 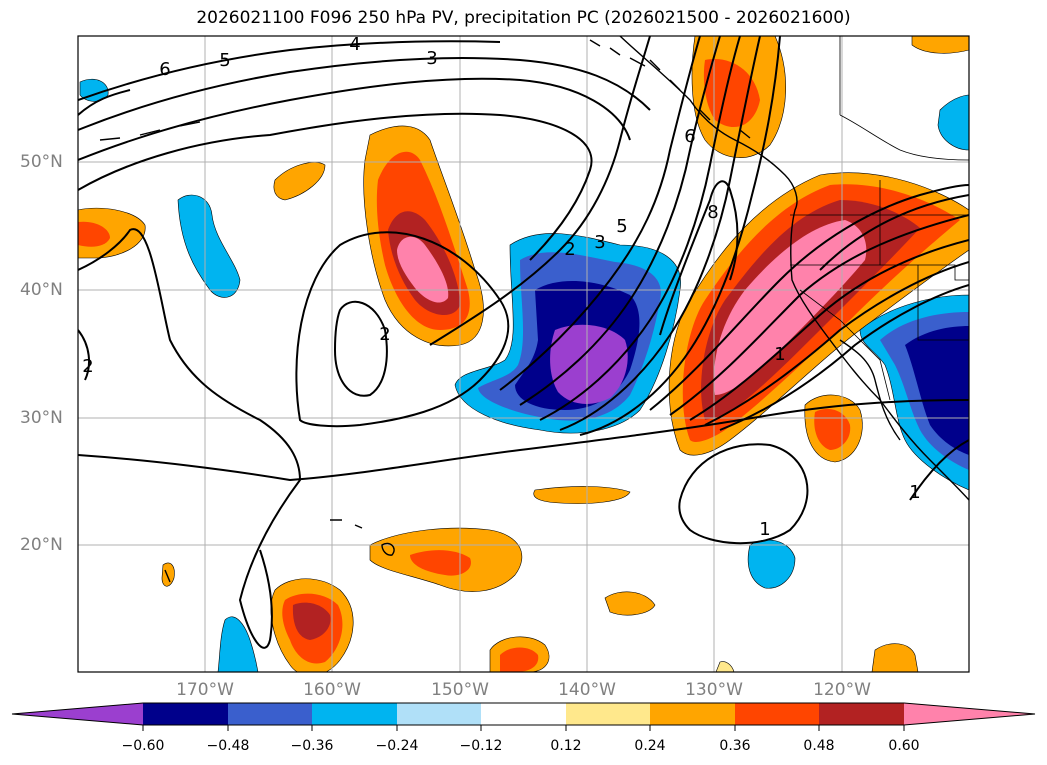 What do you see at coordinates (712, 212) in the screenshot?
I see `contour-label: 8` at bounding box center [712, 212].